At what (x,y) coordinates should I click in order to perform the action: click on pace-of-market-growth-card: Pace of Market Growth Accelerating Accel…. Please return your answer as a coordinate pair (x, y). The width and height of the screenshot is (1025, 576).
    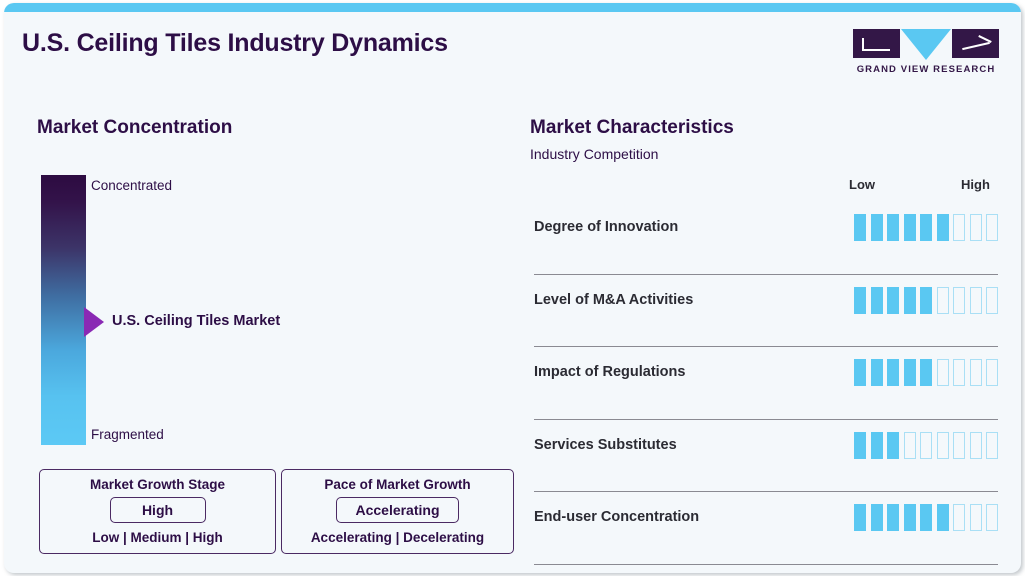
    Looking at the image, I should click on (397, 511).